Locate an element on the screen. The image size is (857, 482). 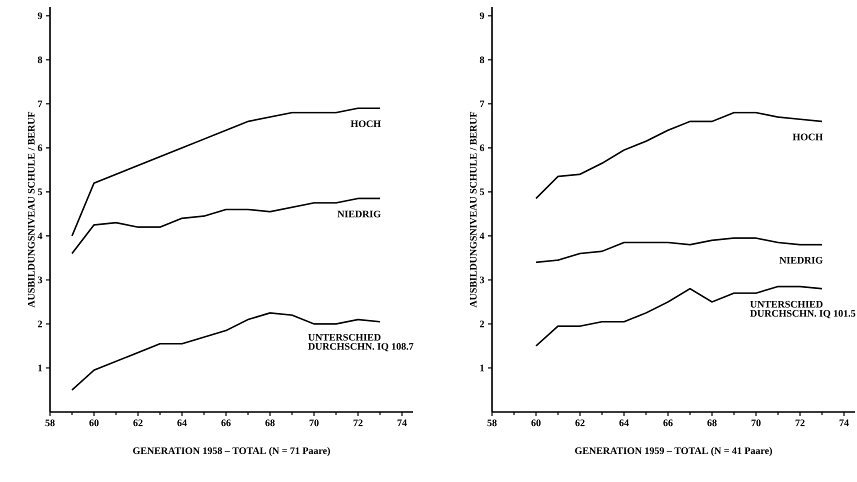
x-axis-title: GENERATION 1959 – TOTAL (N = 41 Paare) is located at coordinates (673, 451).